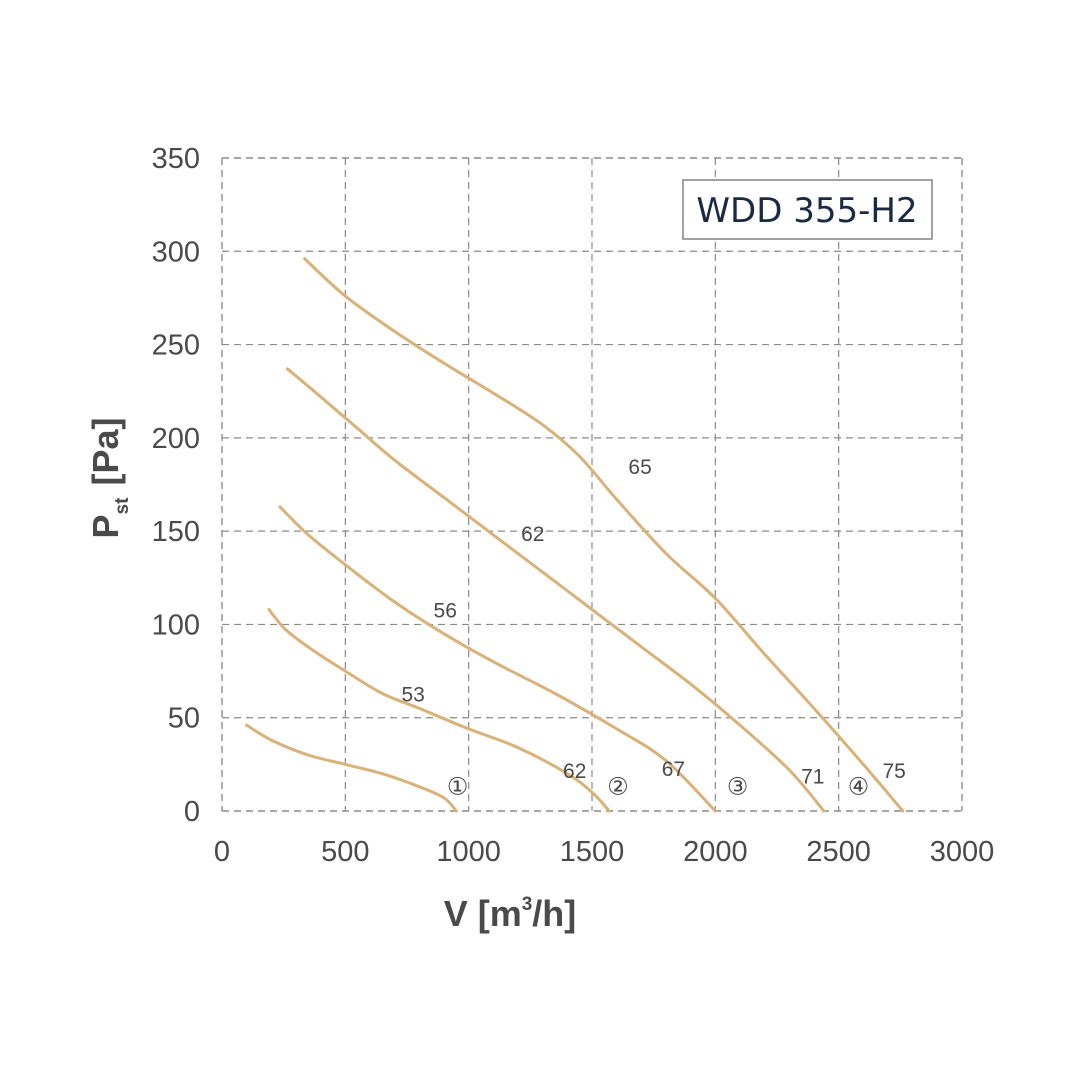 Image resolution: width=1080 pixels, height=1080 pixels. Describe the element at coordinates (176, 252) in the screenshot. I see `y-tick-label: 300` at that location.